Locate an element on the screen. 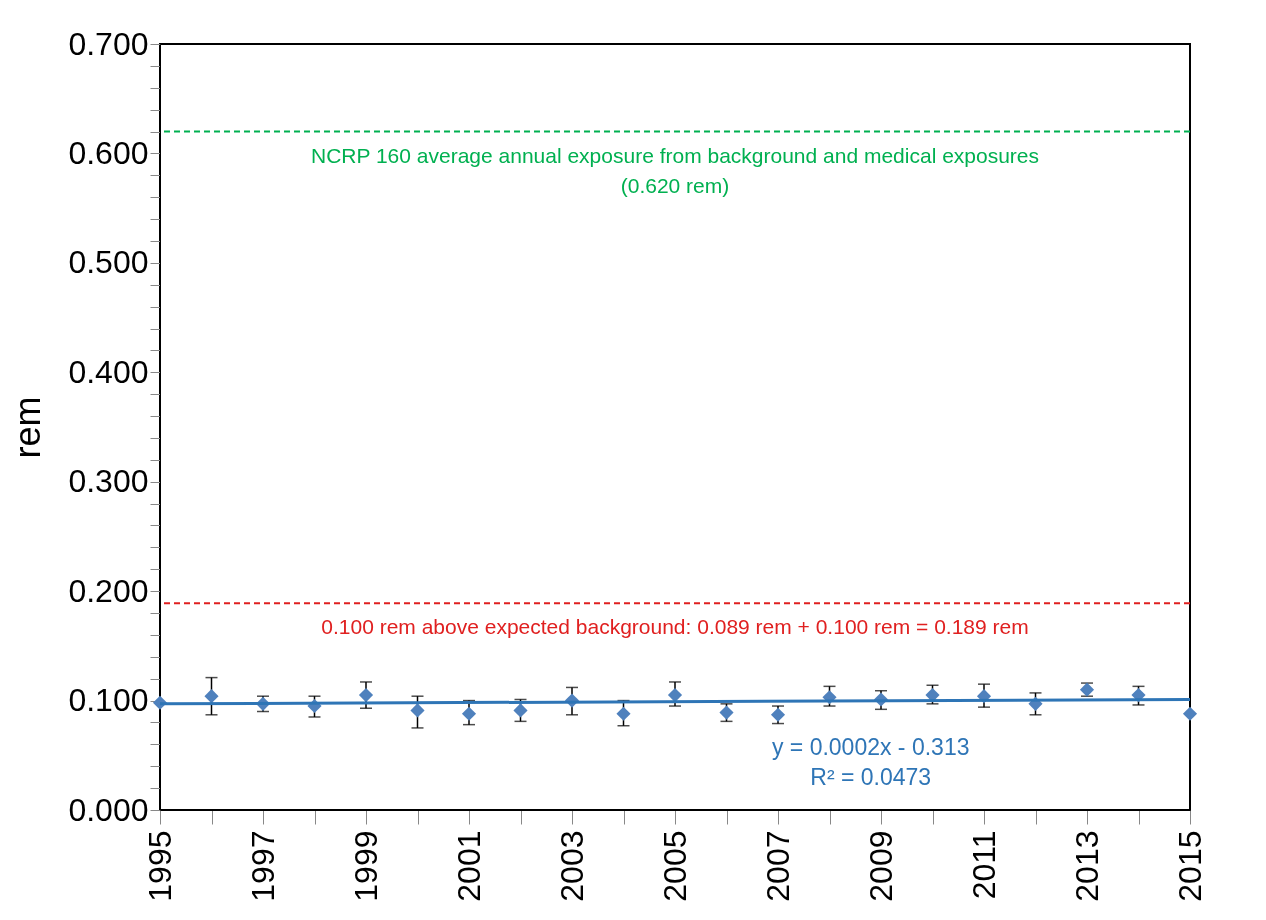 This screenshot has height=920, width=1266. y-tick-label: 0.600 is located at coordinates (108, 152).